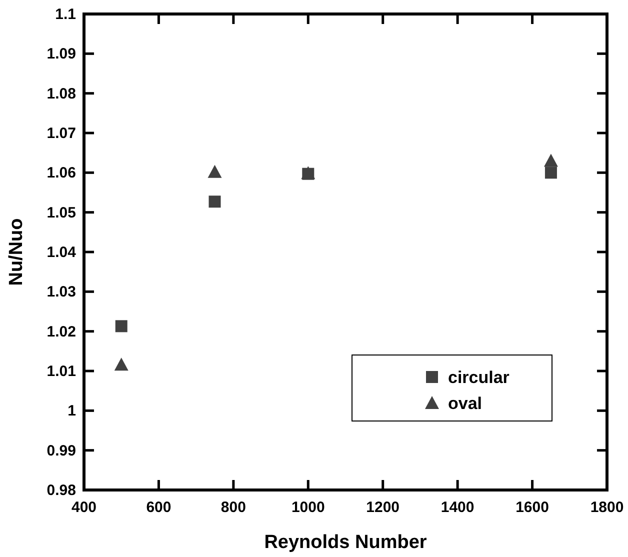  Describe the element at coordinates (457, 507) in the screenshot. I see `x-tick-label: 1400` at that location.